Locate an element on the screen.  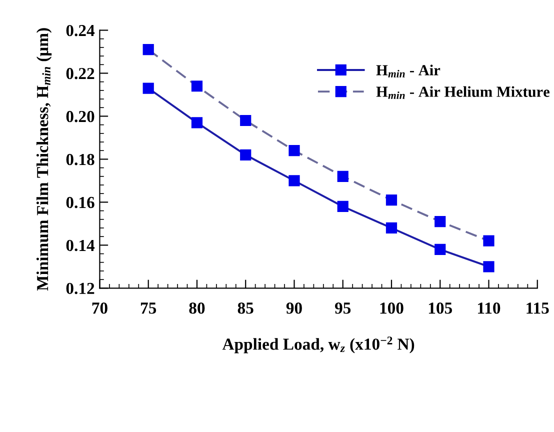
y-tick-label: 0.14 is located at coordinates (80, 246).